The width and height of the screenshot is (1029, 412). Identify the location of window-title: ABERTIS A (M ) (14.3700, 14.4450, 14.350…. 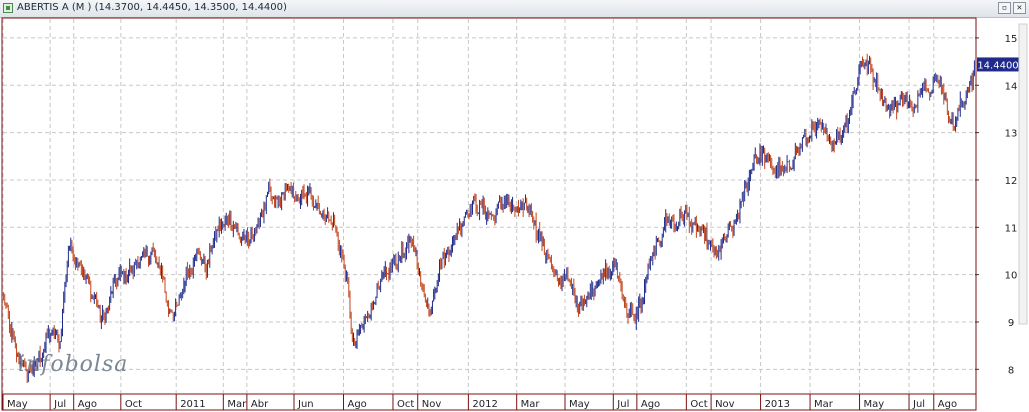
(152, 7).